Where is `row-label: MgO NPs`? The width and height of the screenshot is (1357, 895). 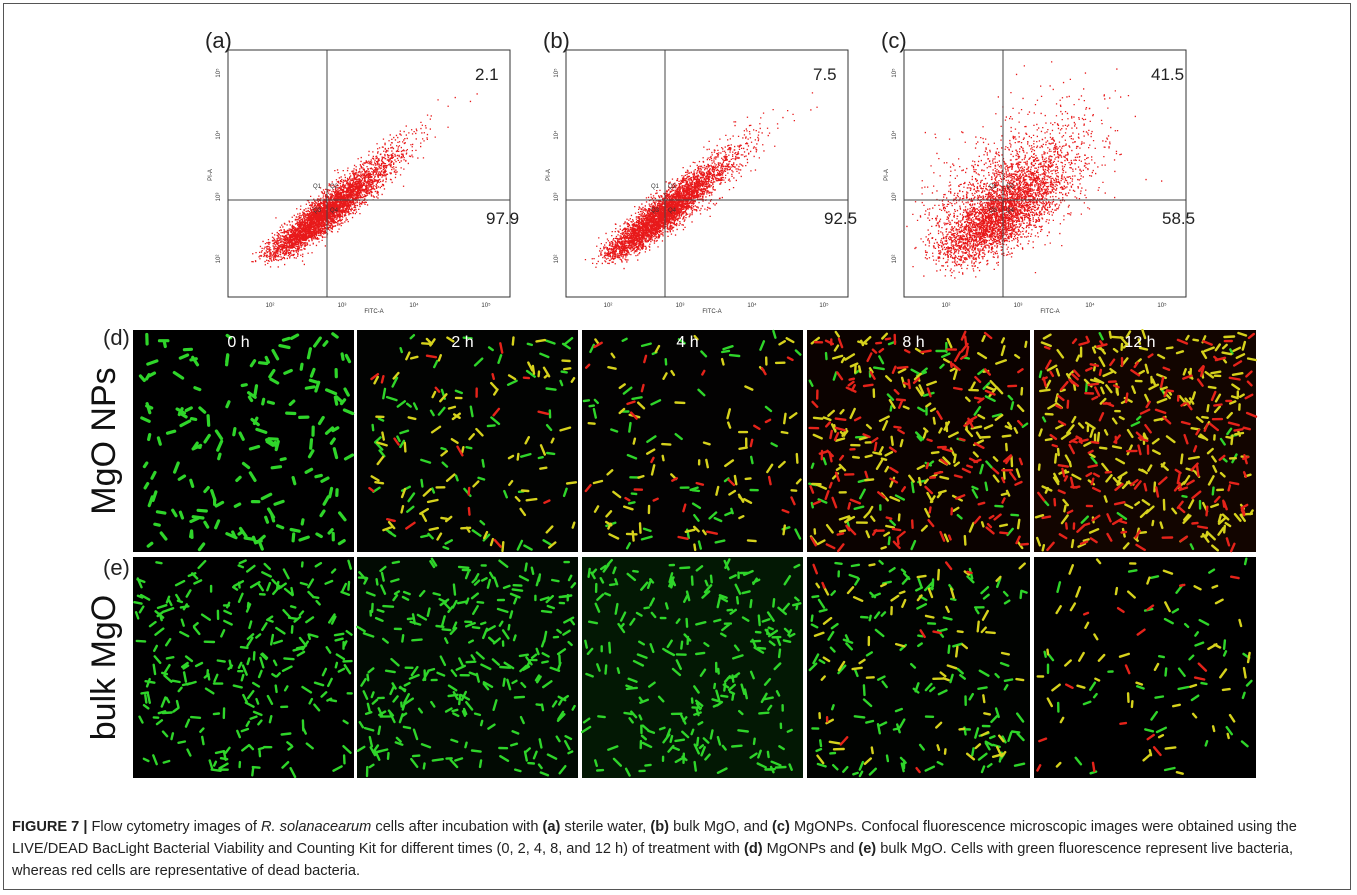
row-label: MgO NPs is located at coordinates (104, 440).